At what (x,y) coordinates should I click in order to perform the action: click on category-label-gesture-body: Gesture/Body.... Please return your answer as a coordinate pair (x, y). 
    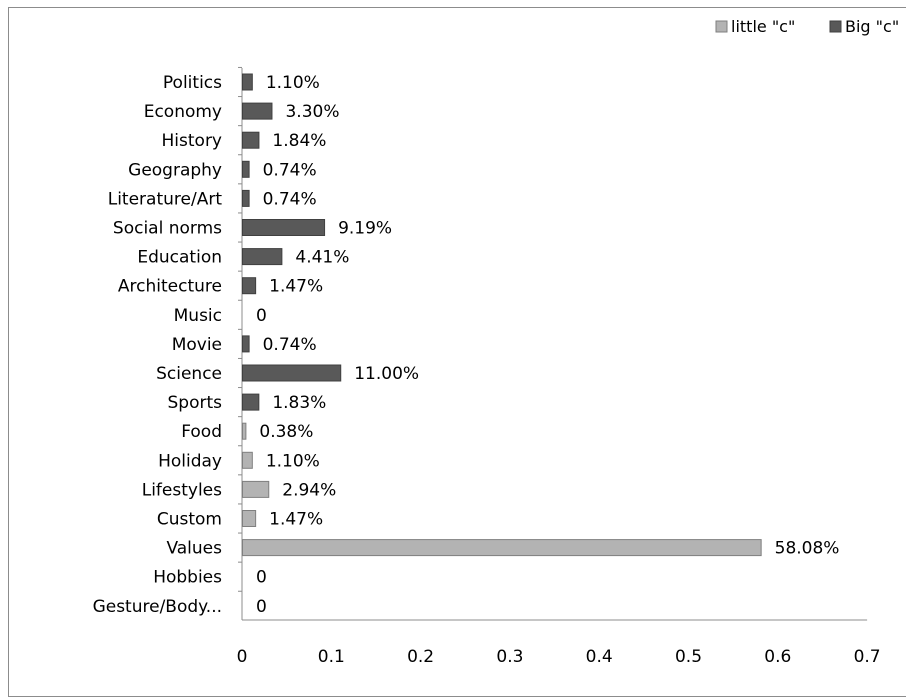
    Looking at the image, I should click on (157, 607).